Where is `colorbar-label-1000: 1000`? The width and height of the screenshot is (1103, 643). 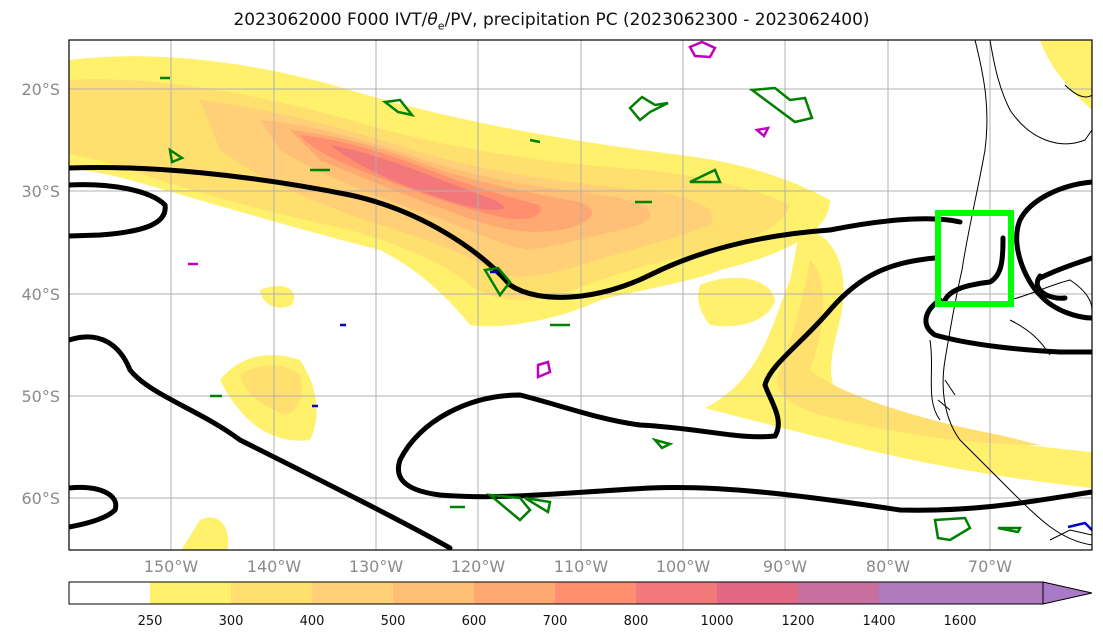
colorbar-label-1000: 1000 is located at coordinates (716, 621).